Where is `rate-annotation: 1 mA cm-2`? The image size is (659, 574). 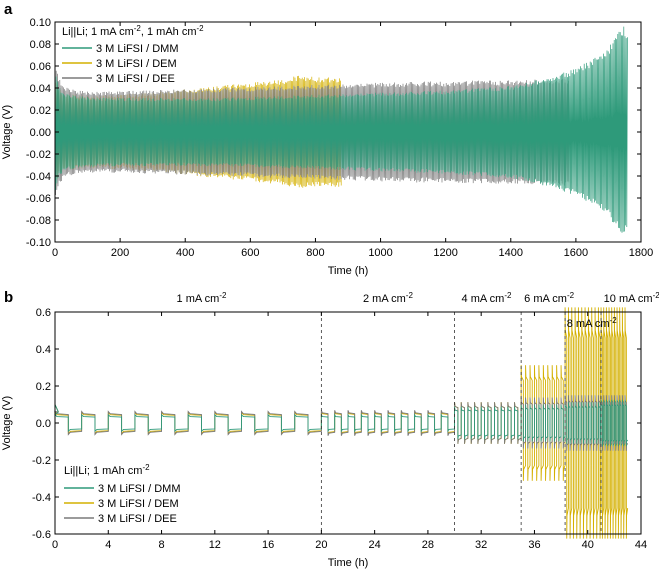 rate-annotation: 1 mA cm-2 is located at coordinates (202, 298).